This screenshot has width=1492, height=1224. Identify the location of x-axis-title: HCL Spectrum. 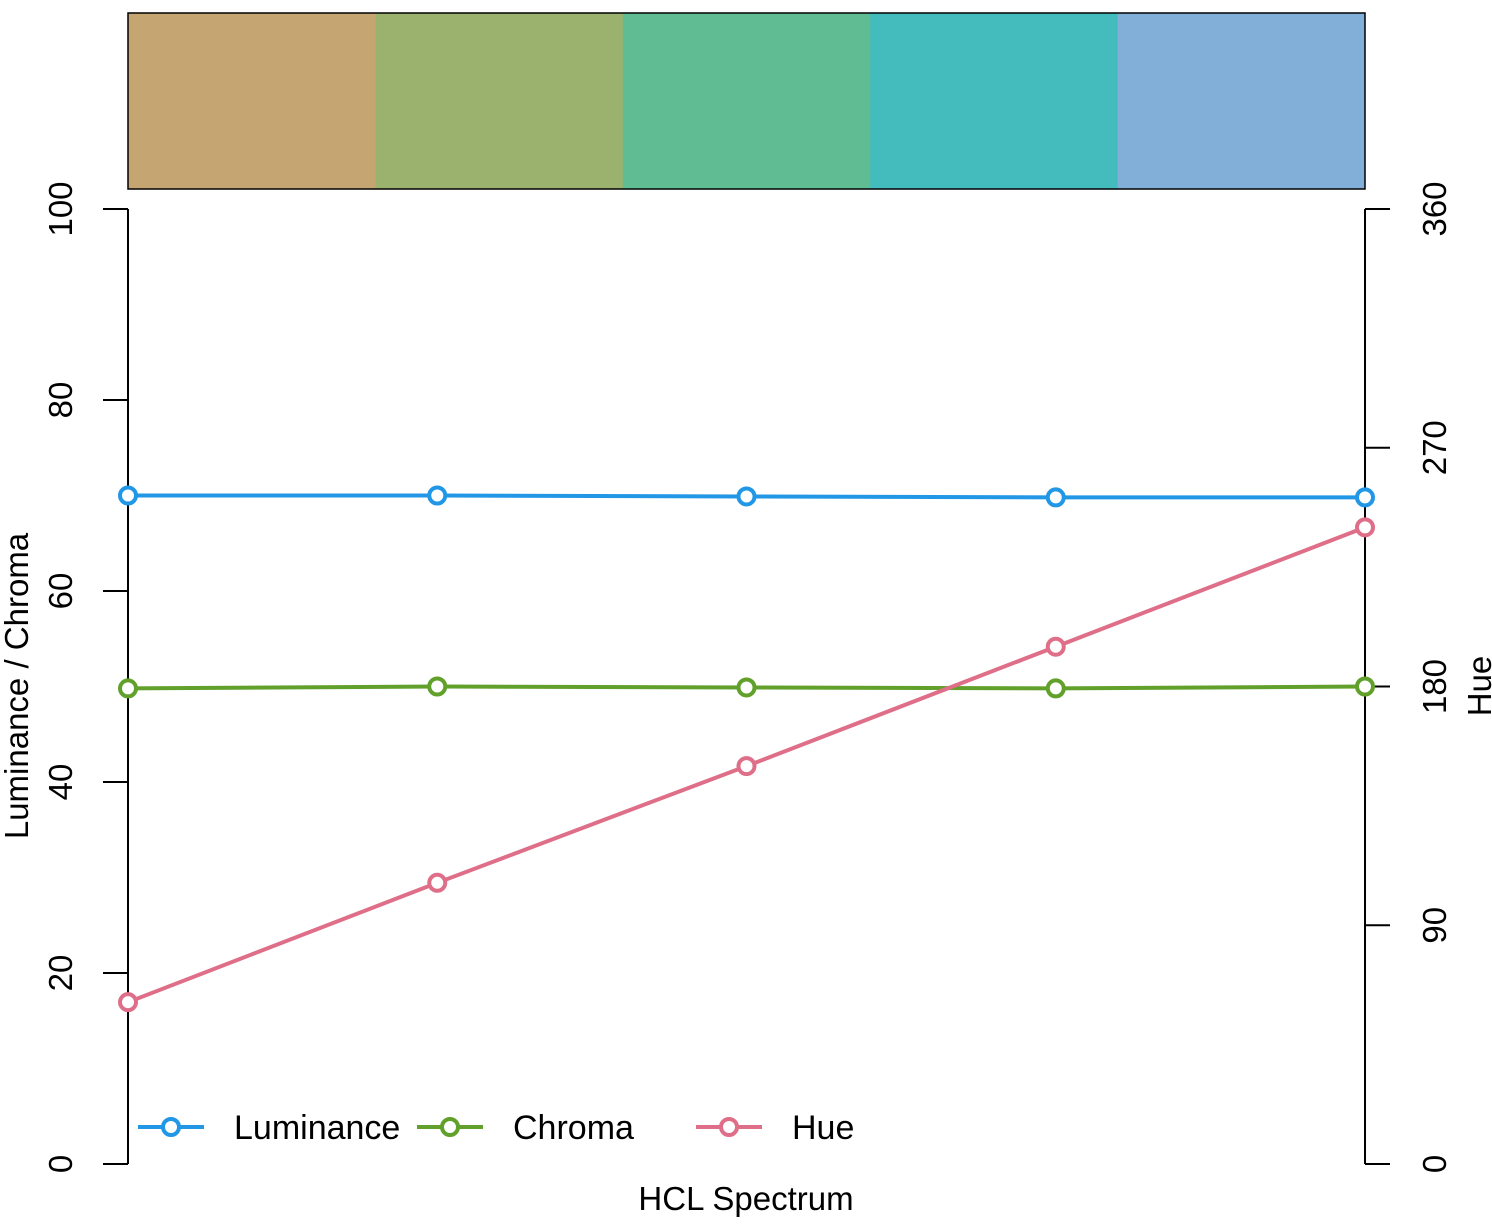
(745, 1198).